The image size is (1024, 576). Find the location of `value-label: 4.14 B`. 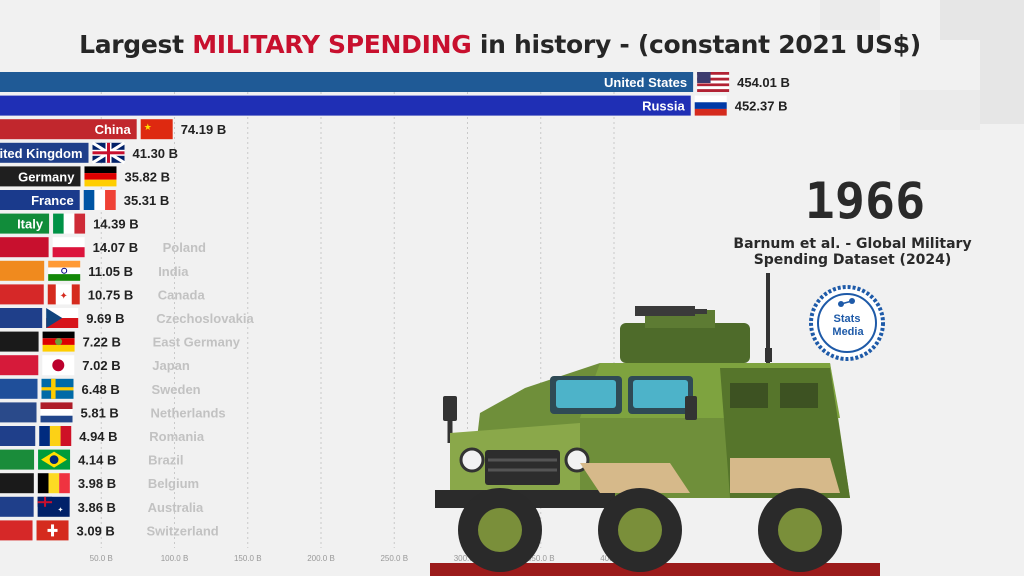

value-label: 4.14 B is located at coordinates (97, 460).